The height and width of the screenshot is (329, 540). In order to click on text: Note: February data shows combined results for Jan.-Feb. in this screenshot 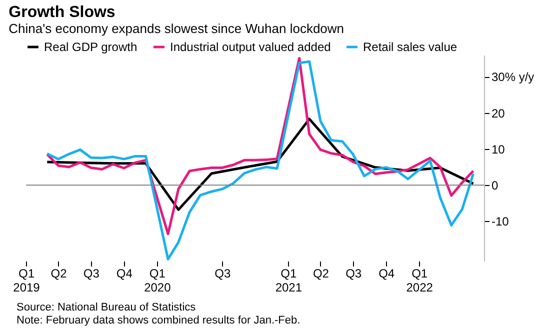, I will do `click(158, 320)`.